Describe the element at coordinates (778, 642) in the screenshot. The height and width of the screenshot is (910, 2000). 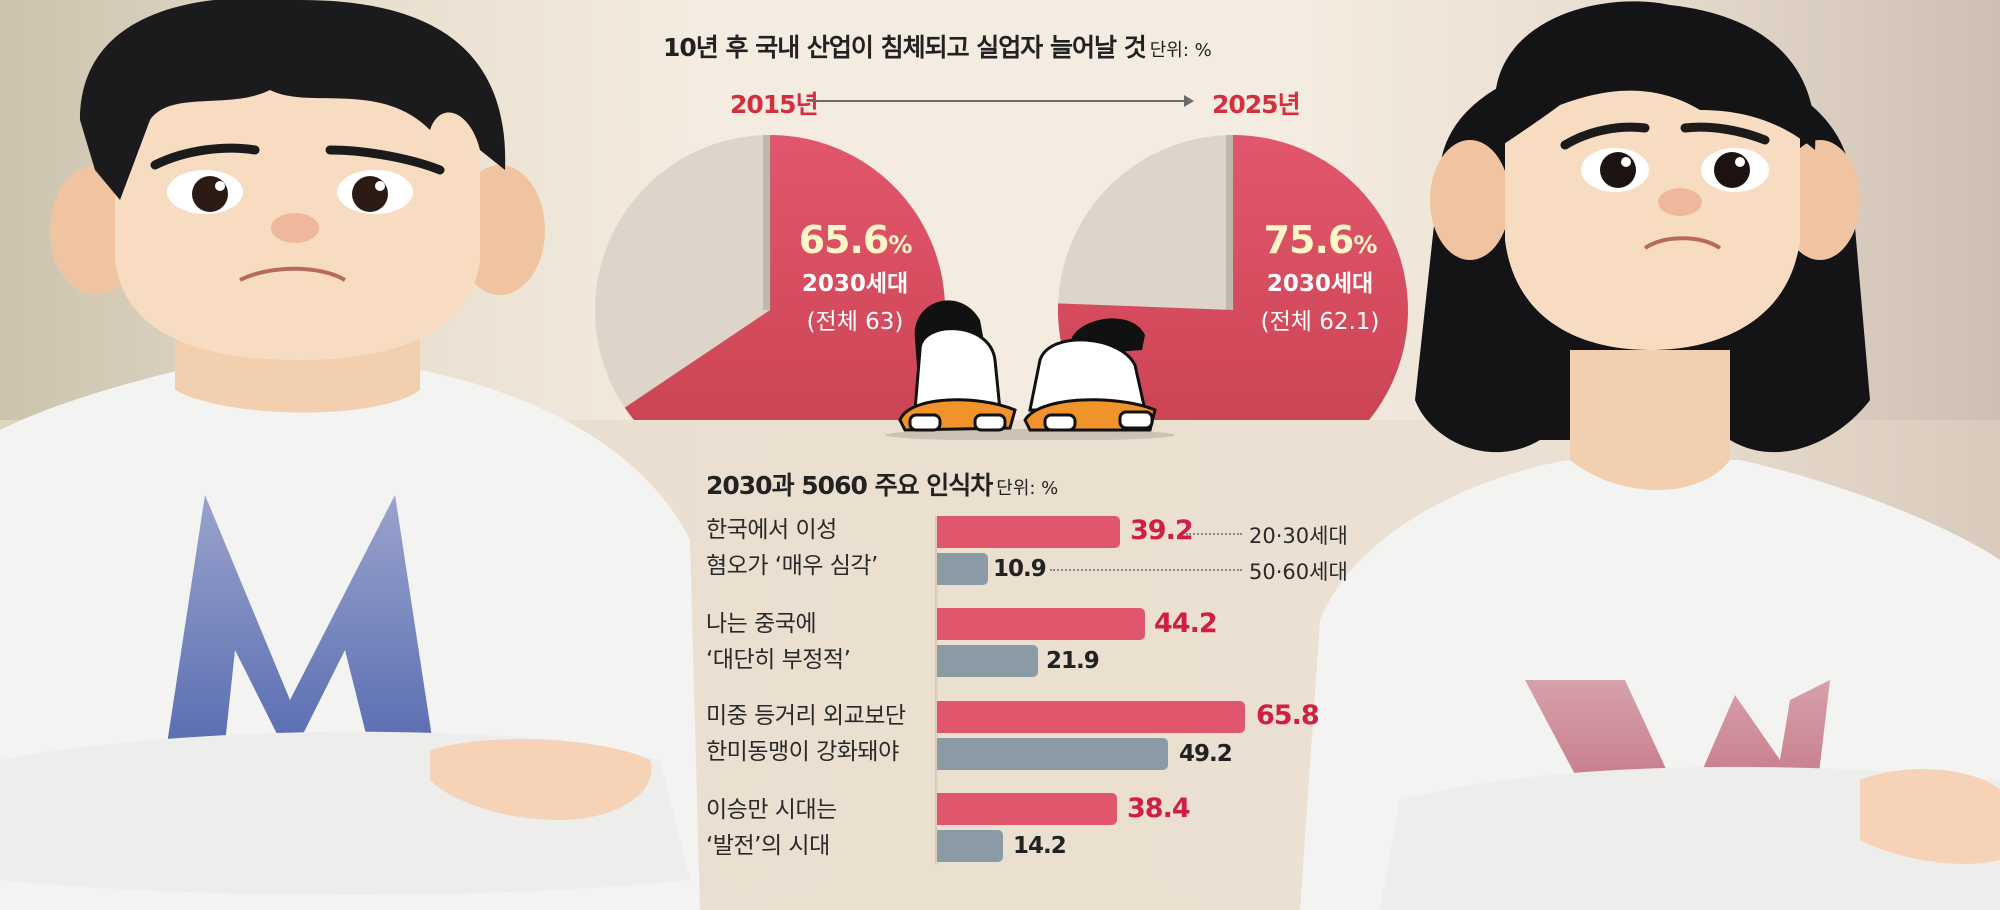
I see `row-label-2: 나는 중국에 ‘대단히 부정적’` at that location.